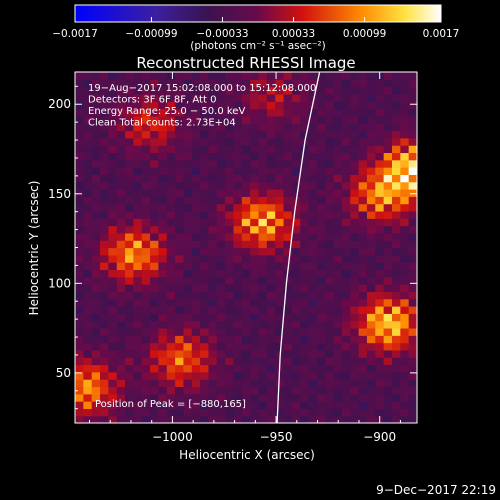 The height and width of the screenshot is (500, 500). I want to click on y-tick-label: 100, so click(59, 283).